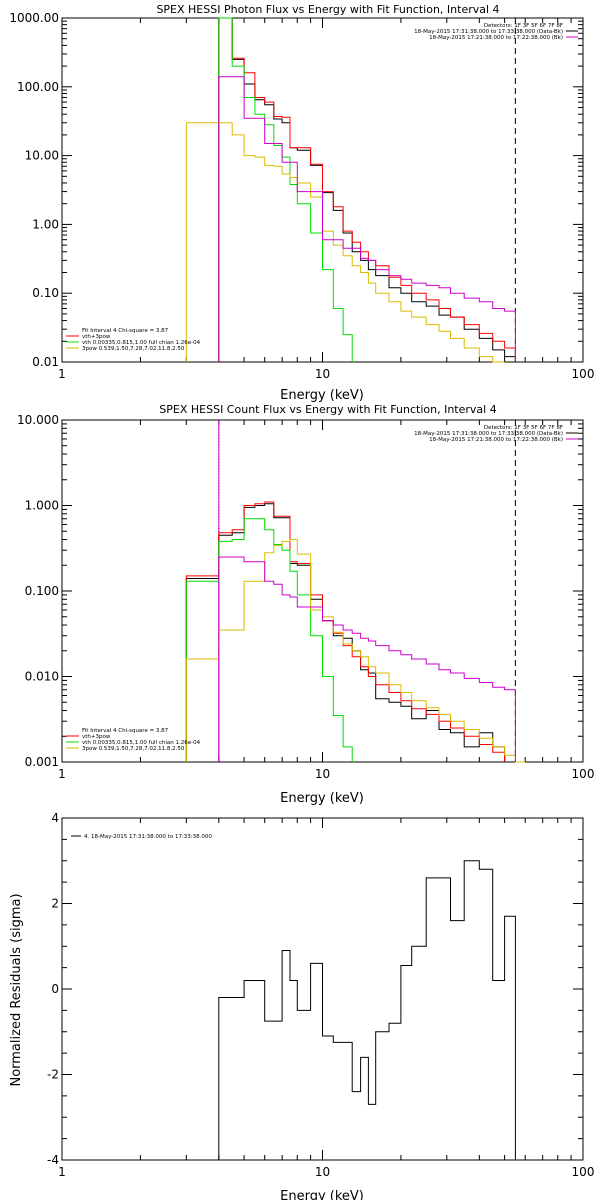 The width and height of the screenshot is (600, 1200). Describe the element at coordinates (34, 18) in the screenshot. I see `y-tick-label: 1000.00` at that location.